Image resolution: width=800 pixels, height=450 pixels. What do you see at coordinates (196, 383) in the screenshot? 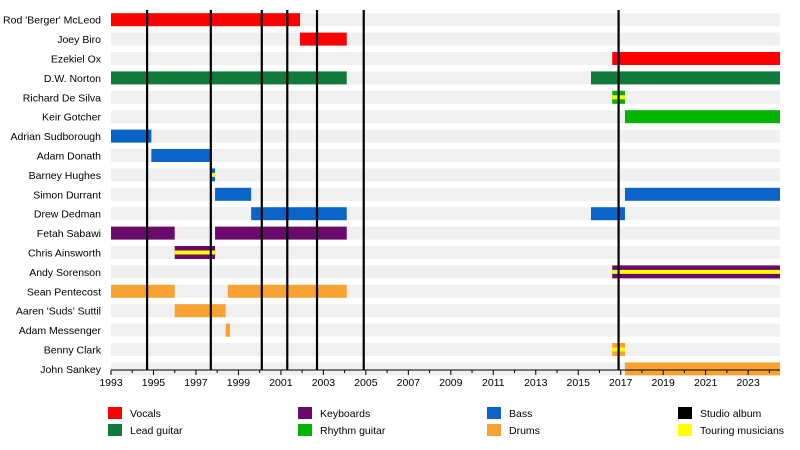
I see `x-tick-label-1997: 1997` at bounding box center [196, 383].